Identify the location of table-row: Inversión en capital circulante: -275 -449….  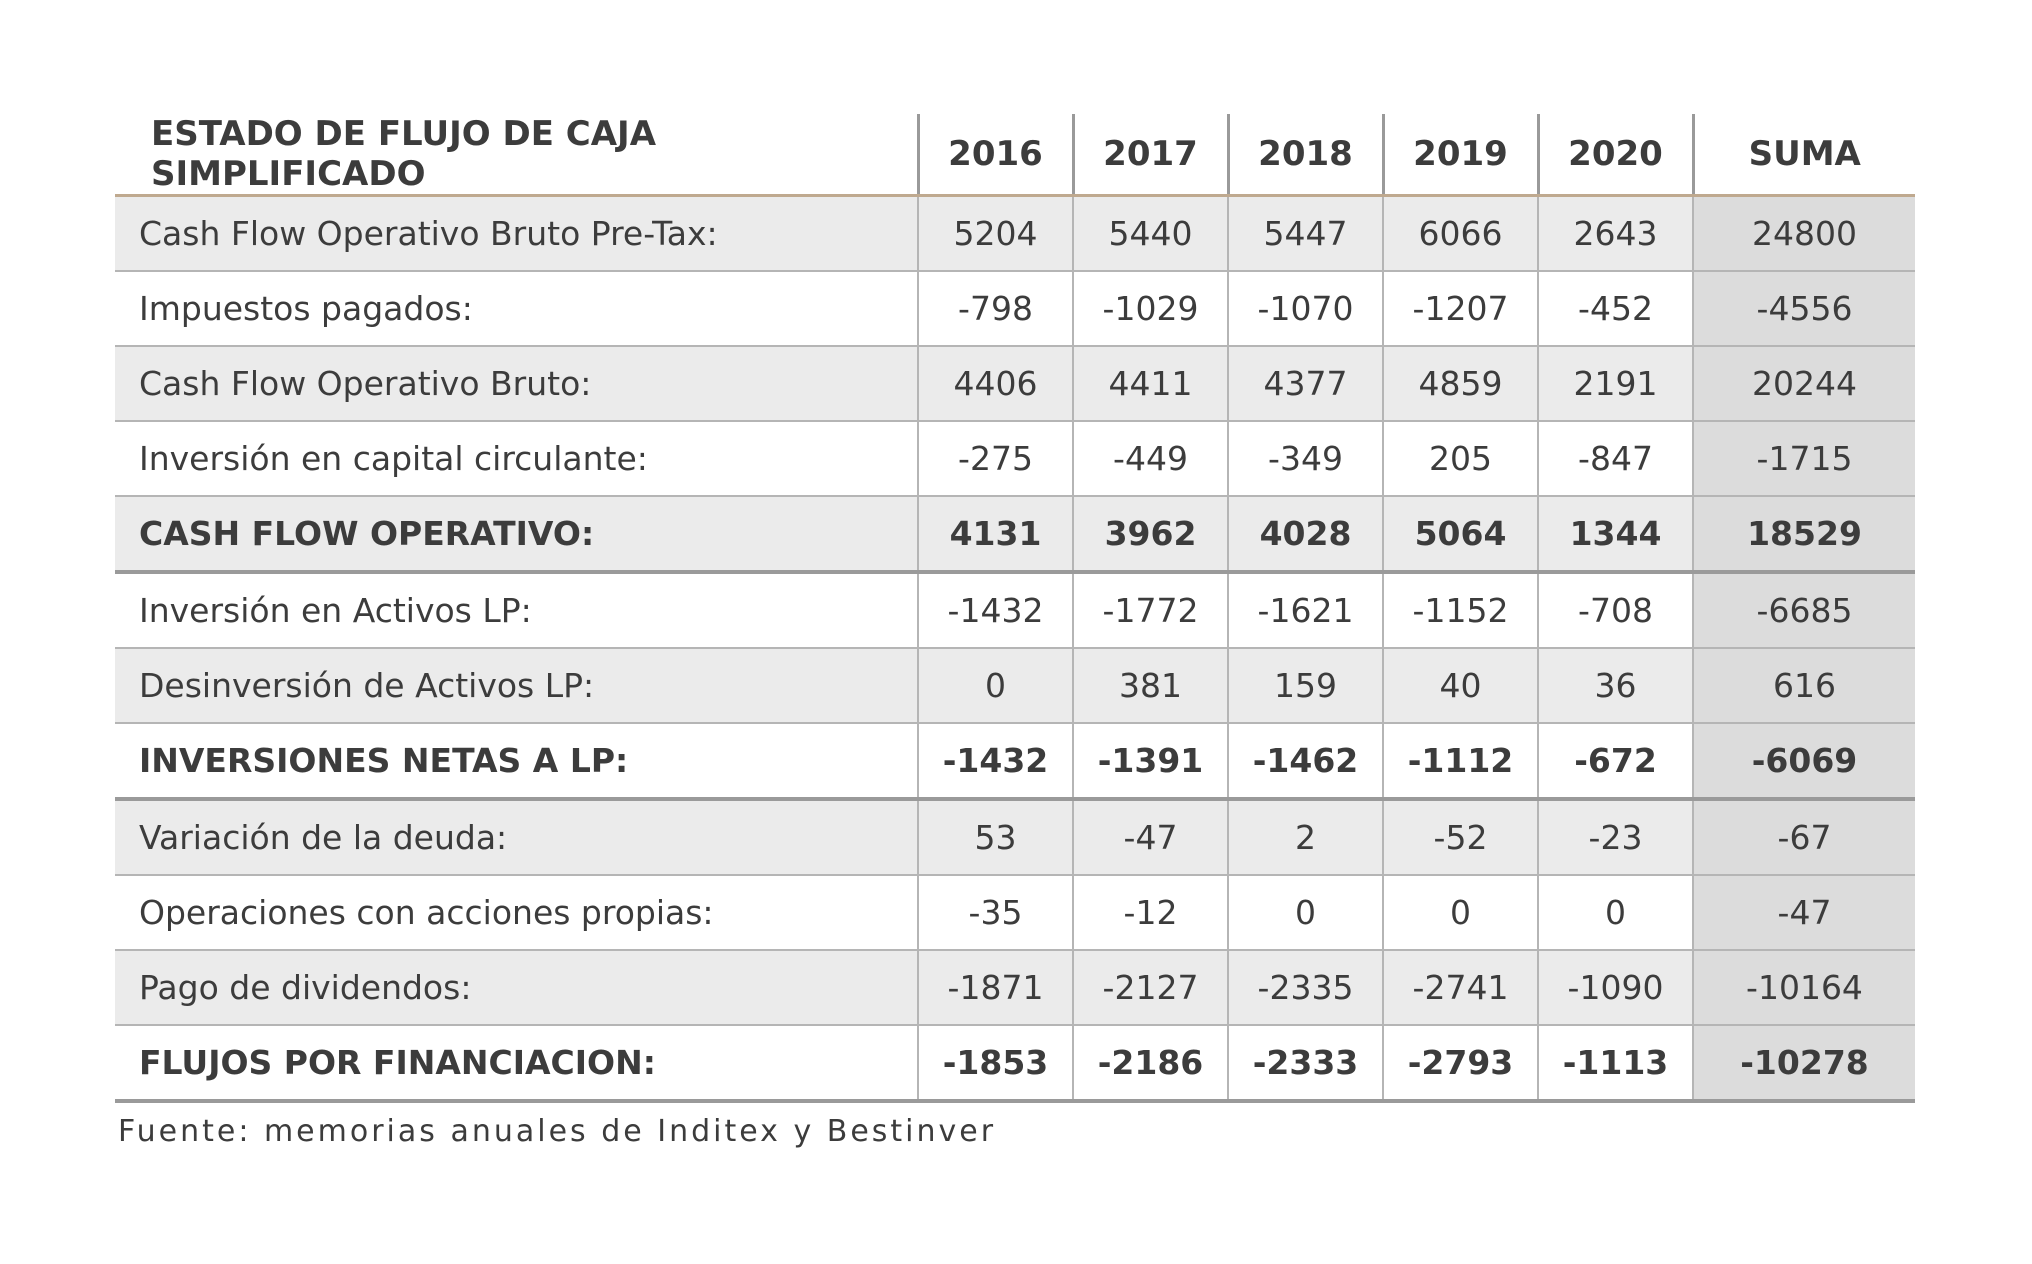
(1015, 459).